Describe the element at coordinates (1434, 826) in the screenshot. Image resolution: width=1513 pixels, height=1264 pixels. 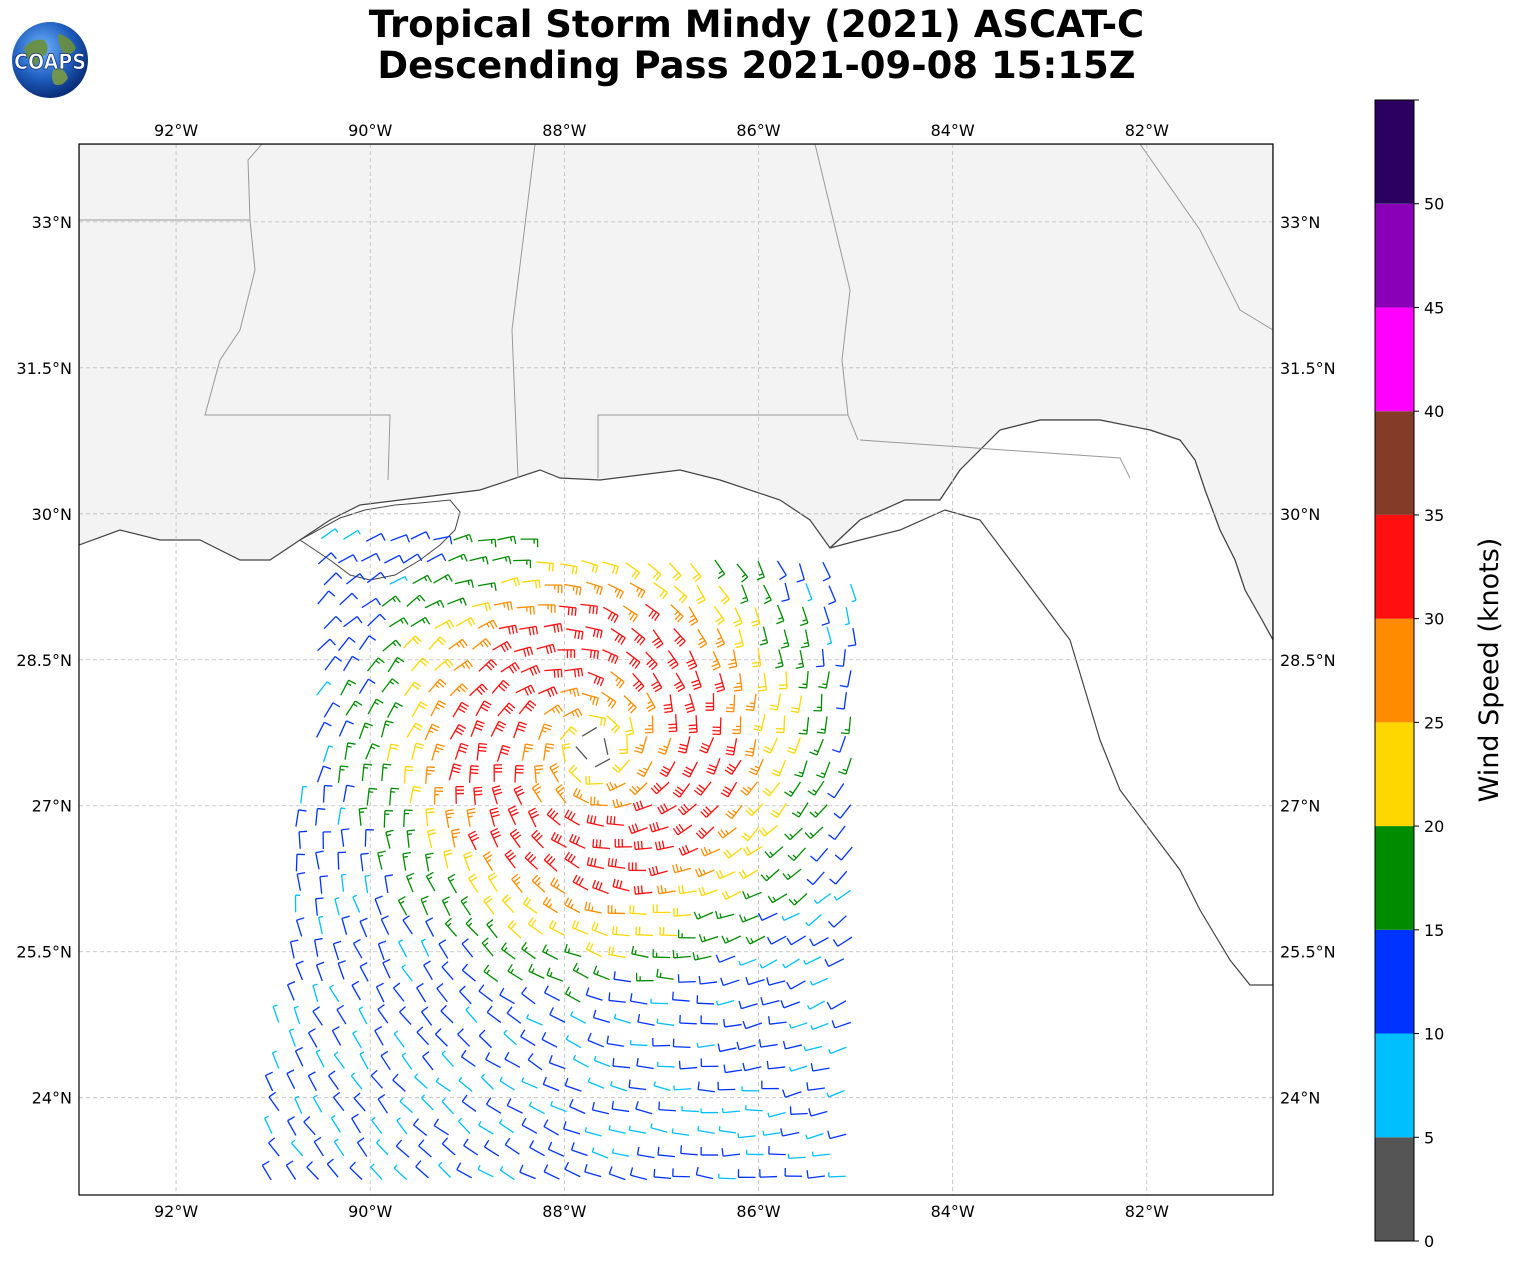
I see `colorbar-tick-label: 20` at that location.